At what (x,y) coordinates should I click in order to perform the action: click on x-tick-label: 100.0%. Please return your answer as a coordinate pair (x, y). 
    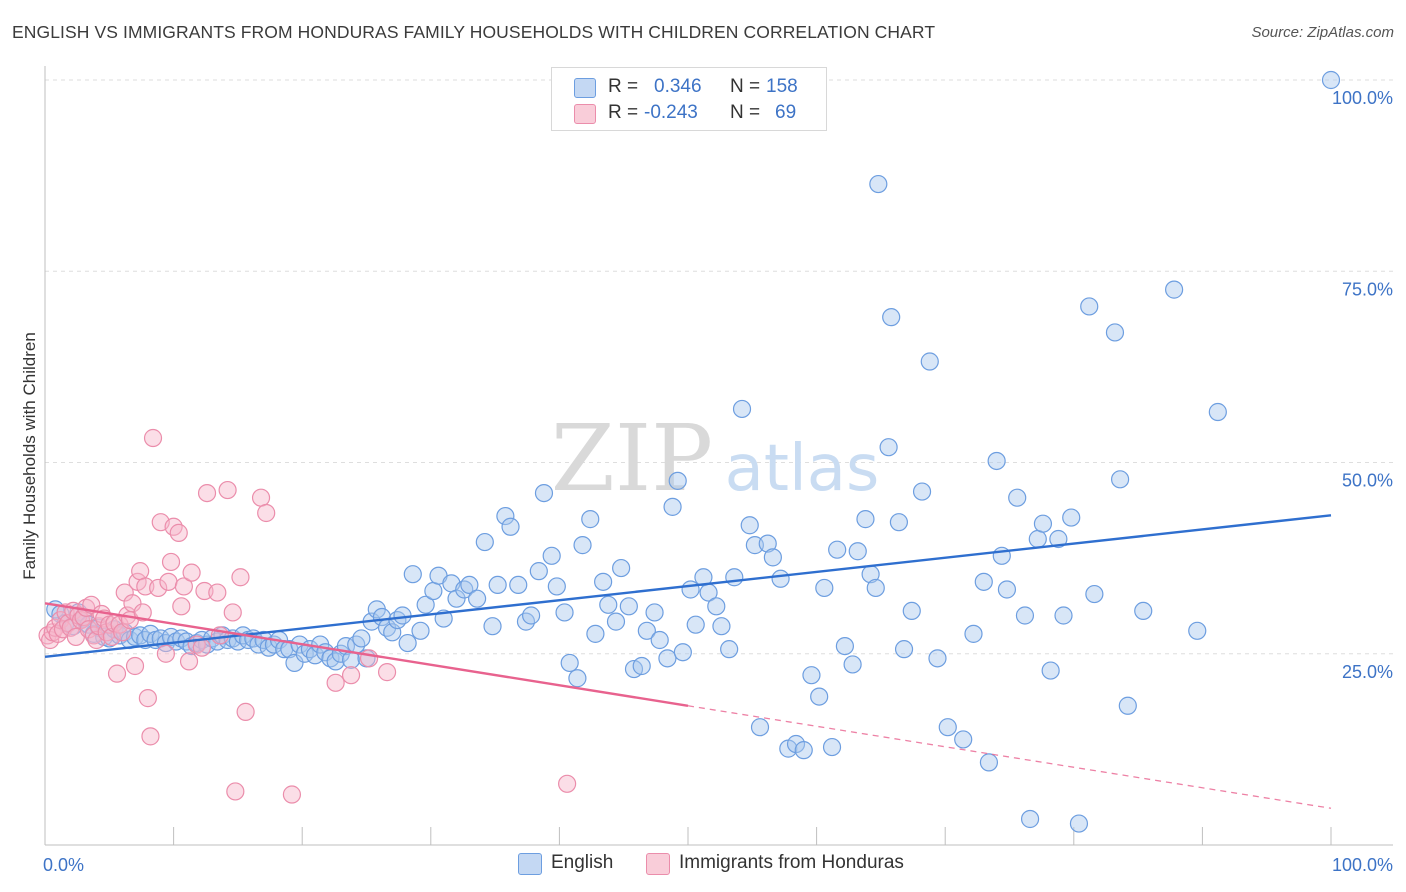
    Looking at the image, I should click on (1362, 865).